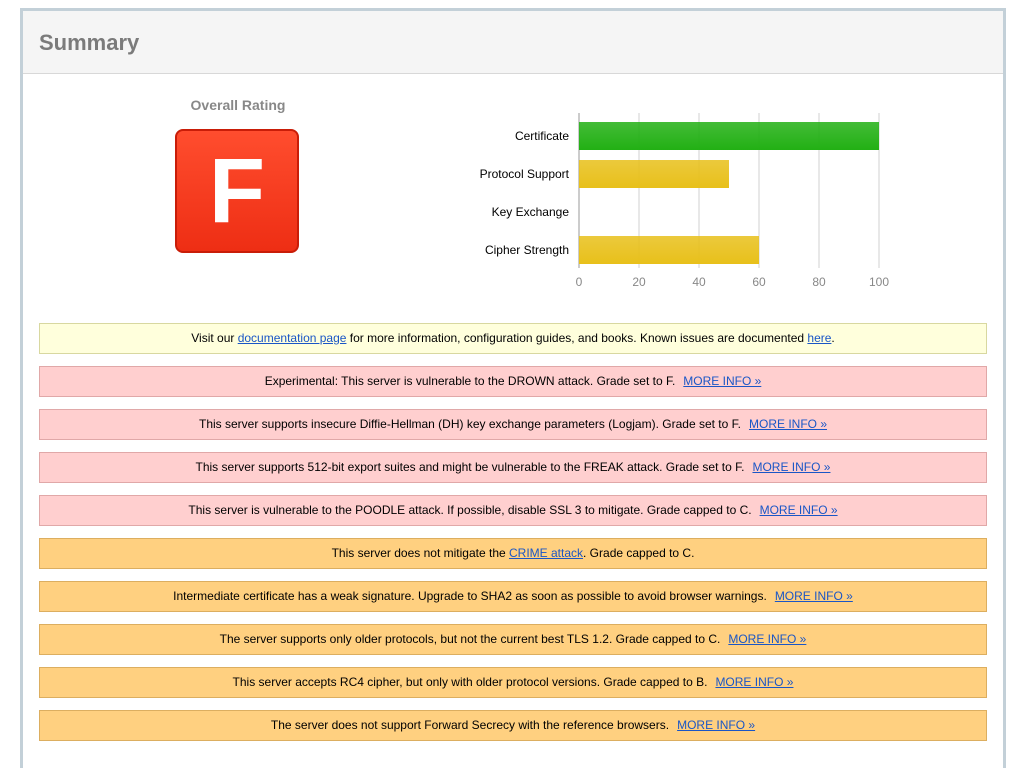  I want to click on x-tick-label: 60, so click(759, 282).